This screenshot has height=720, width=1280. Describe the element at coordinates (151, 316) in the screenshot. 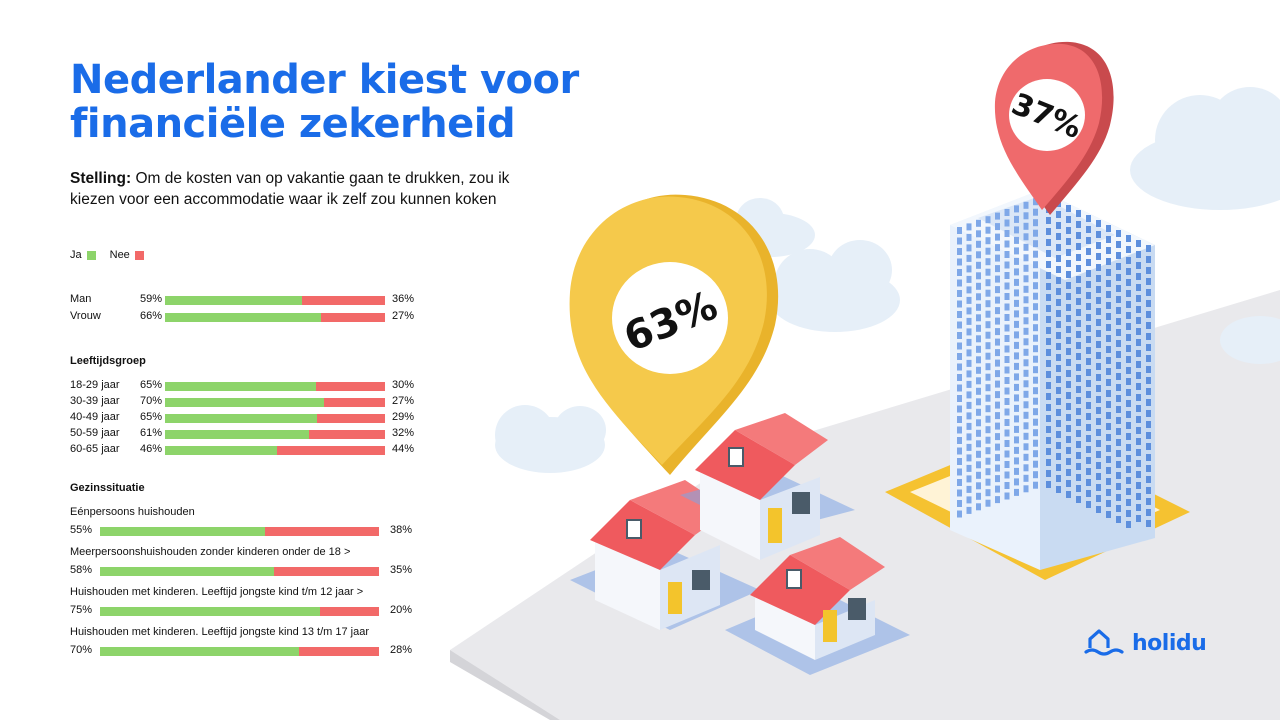

I see `yes-value-label: 66%` at that location.